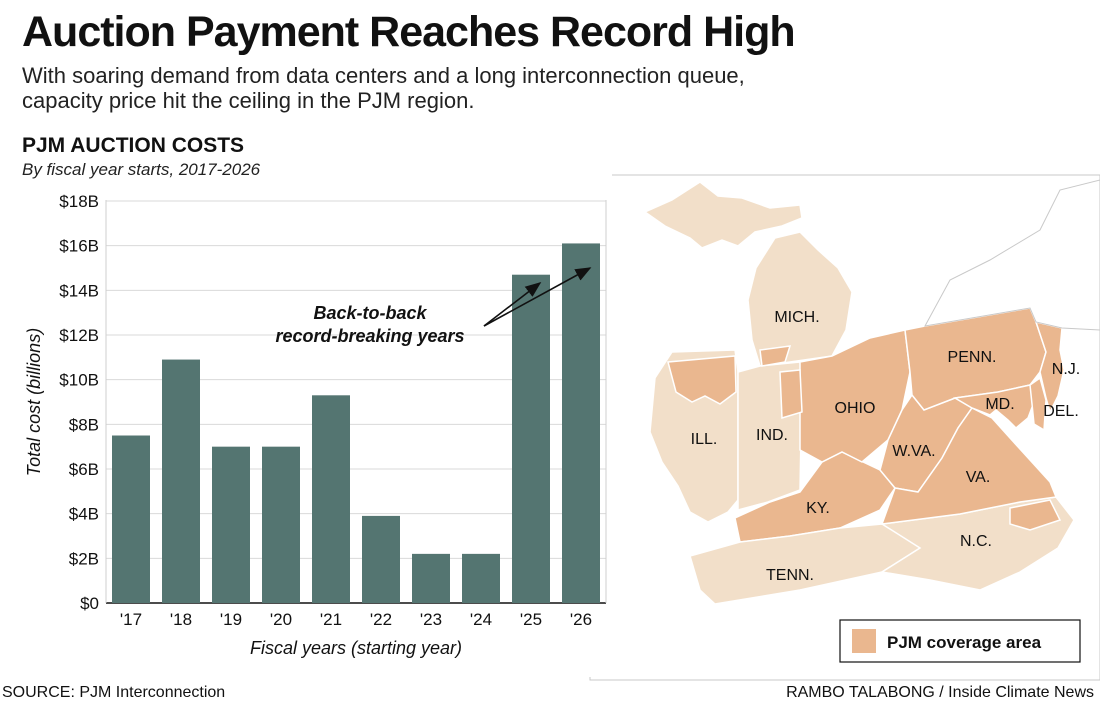 The height and width of the screenshot is (707, 1100). I want to click on state-shape-del, so click(1038, 404).